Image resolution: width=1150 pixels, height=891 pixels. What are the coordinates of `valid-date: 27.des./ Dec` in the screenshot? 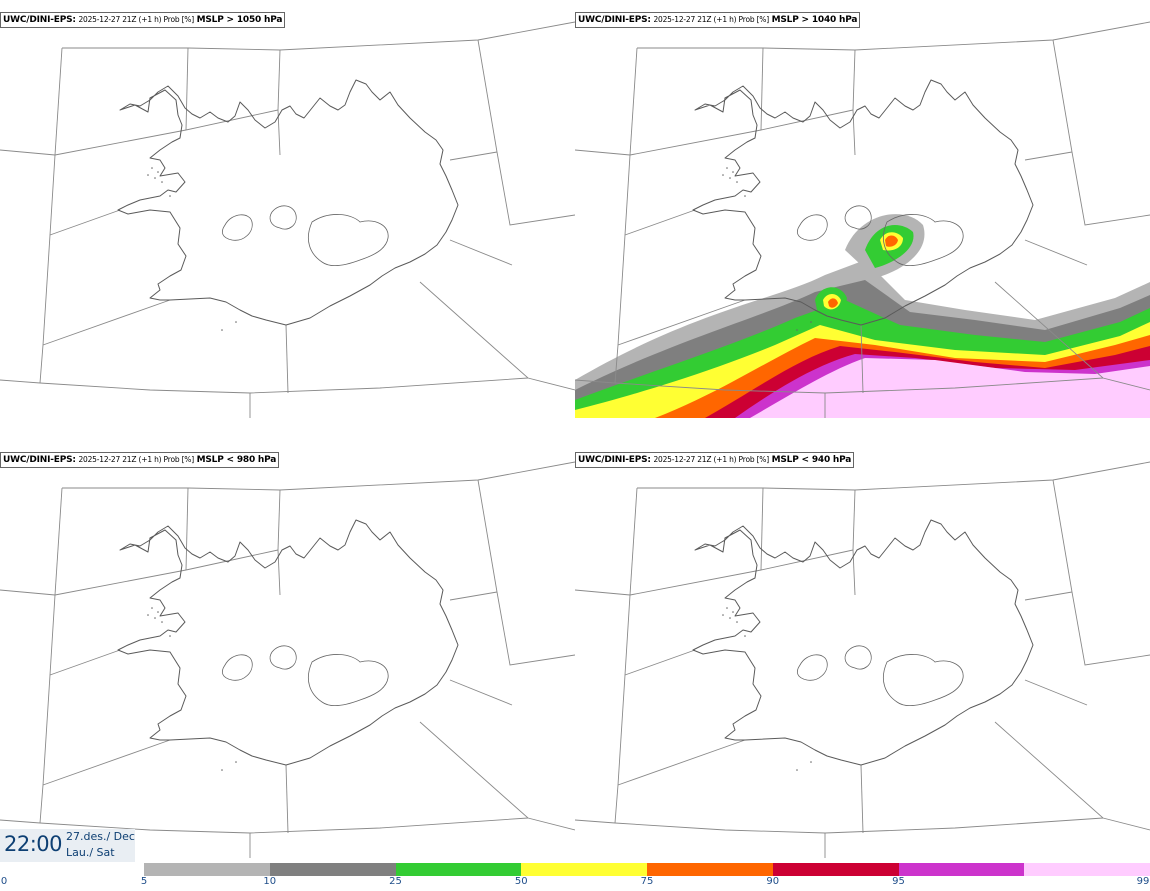 It's located at (100, 836).